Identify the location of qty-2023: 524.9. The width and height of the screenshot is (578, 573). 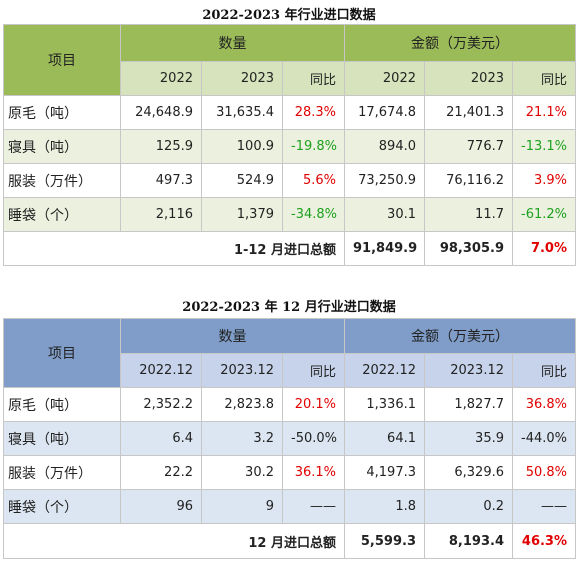
(242, 180).